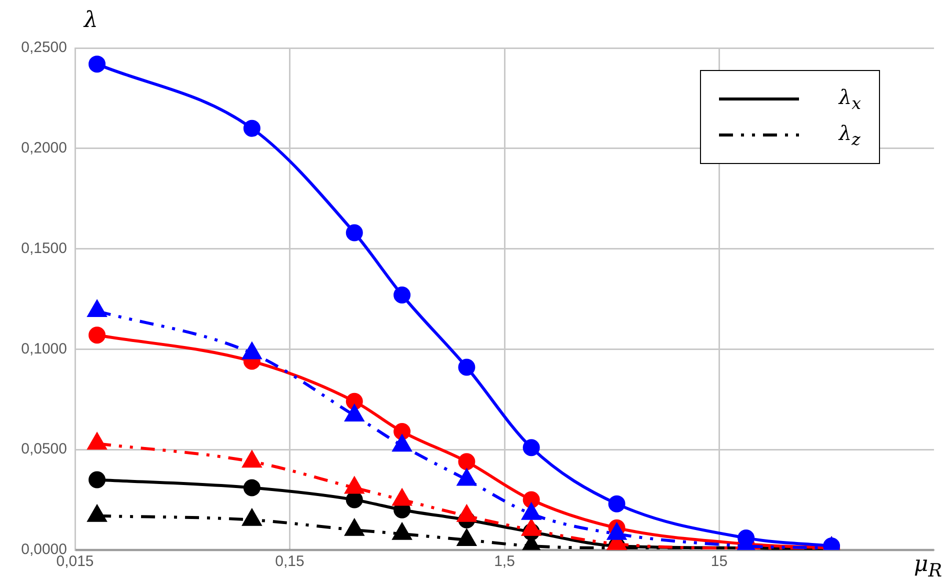 The image size is (946, 583). I want to click on x-axis-title: μ$_{R}$, so click(928, 567).